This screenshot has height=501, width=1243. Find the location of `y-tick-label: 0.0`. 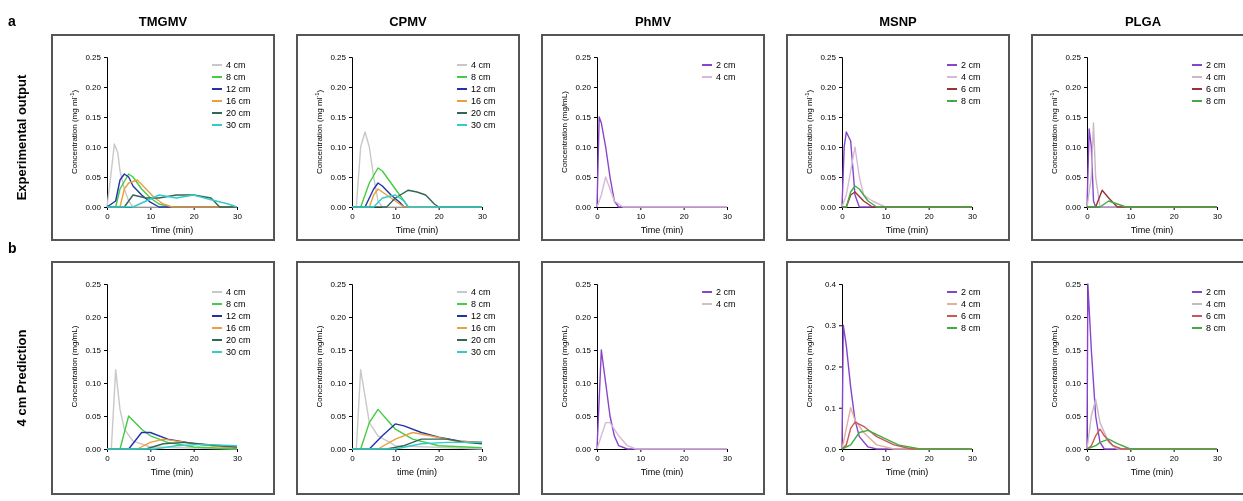

y-tick-label: 0.0 is located at coordinates (830, 450).